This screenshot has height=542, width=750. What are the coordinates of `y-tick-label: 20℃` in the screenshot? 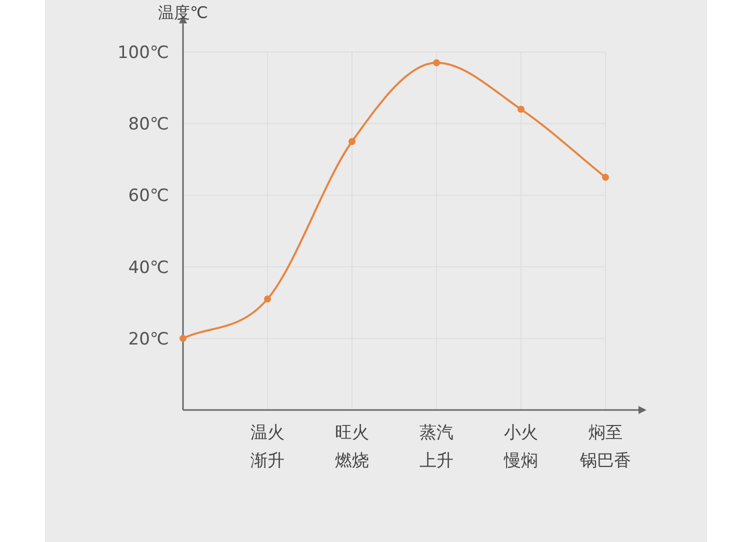 It's located at (148, 339).